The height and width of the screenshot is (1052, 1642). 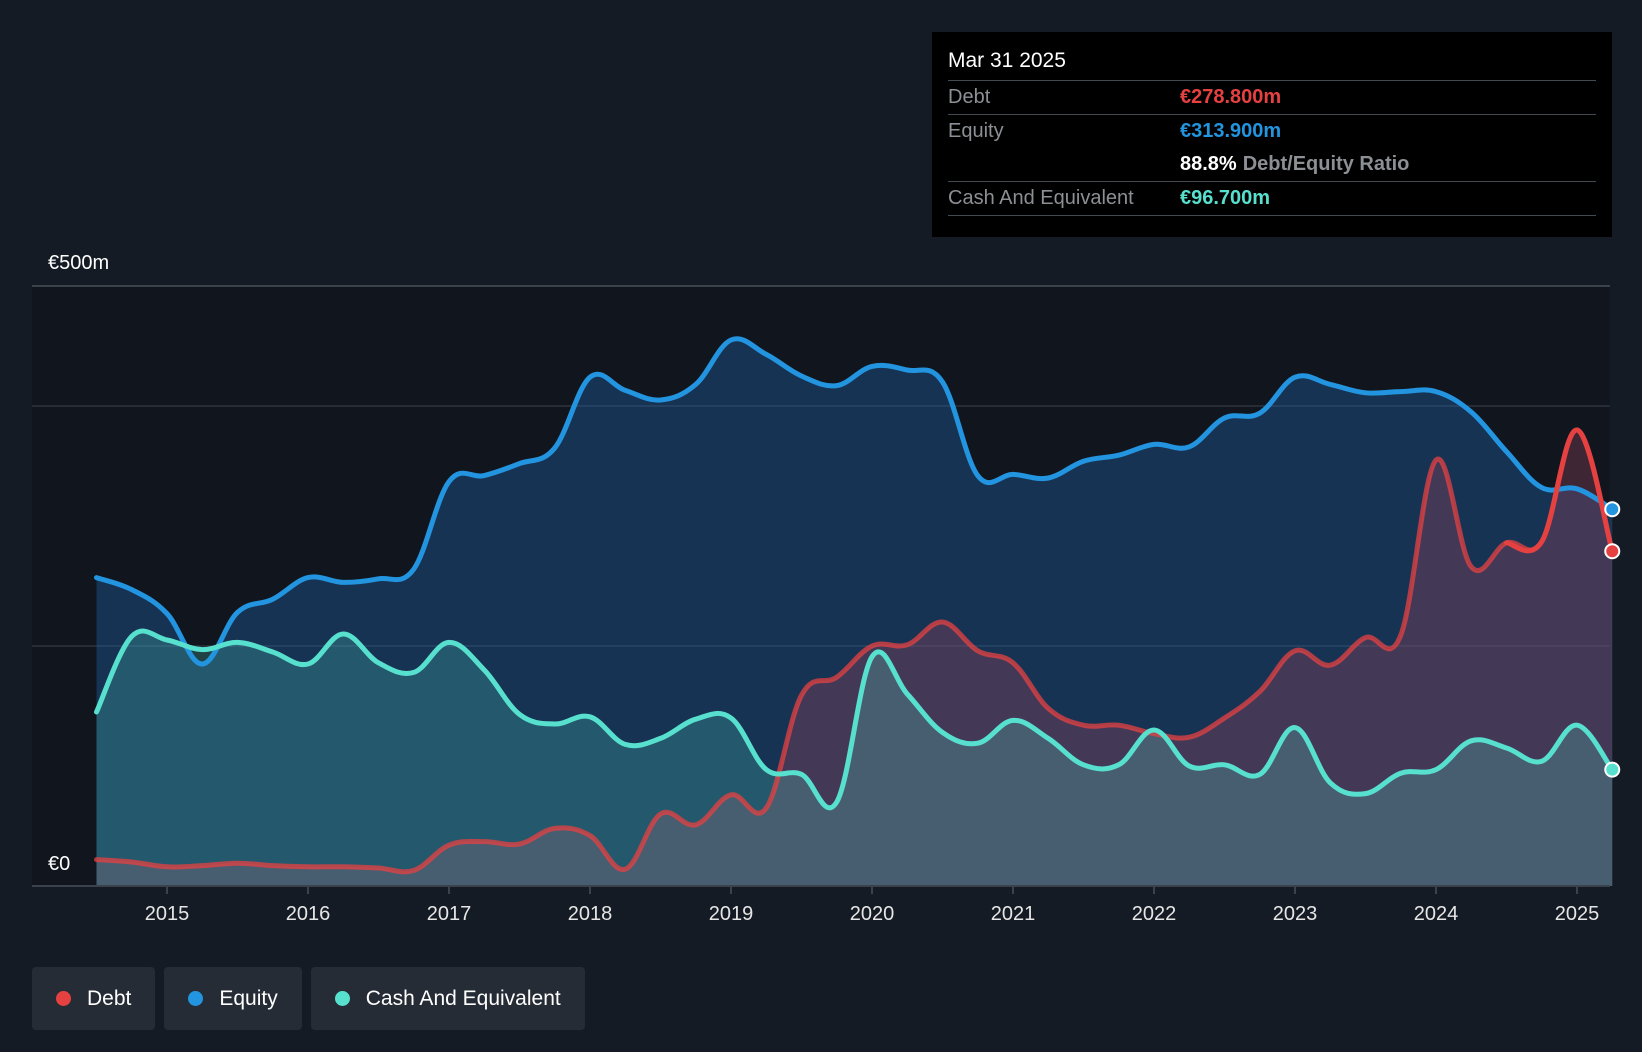 I want to click on tooltip-row-cash: Cash And Equivalent €96.700m, so click(x=1272, y=199).